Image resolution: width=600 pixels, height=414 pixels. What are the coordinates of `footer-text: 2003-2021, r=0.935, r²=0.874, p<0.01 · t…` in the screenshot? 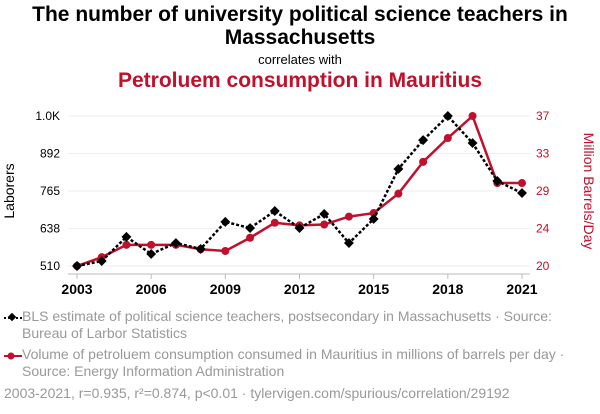 It's located at (257, 393).